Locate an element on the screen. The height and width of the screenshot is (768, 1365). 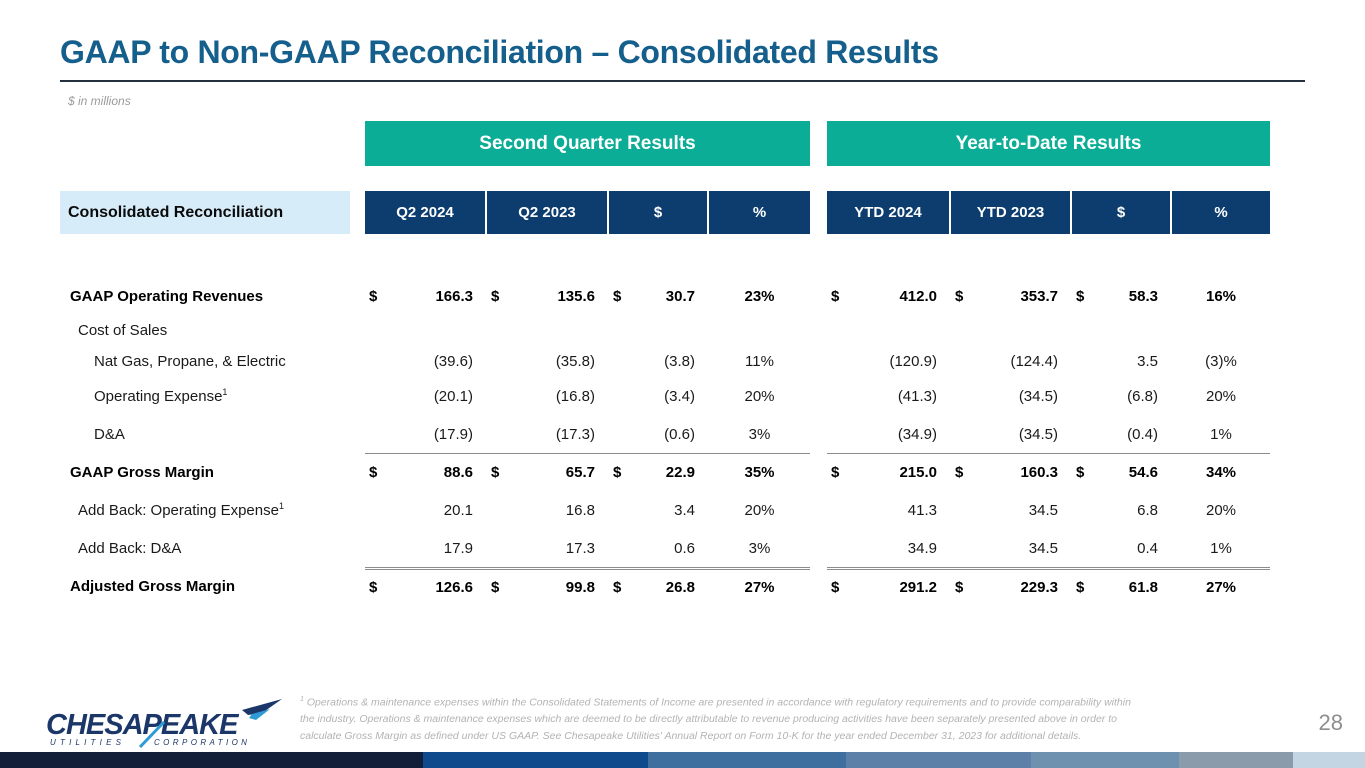
cell-value: 160.3 is located at coordinates (1039, 472).